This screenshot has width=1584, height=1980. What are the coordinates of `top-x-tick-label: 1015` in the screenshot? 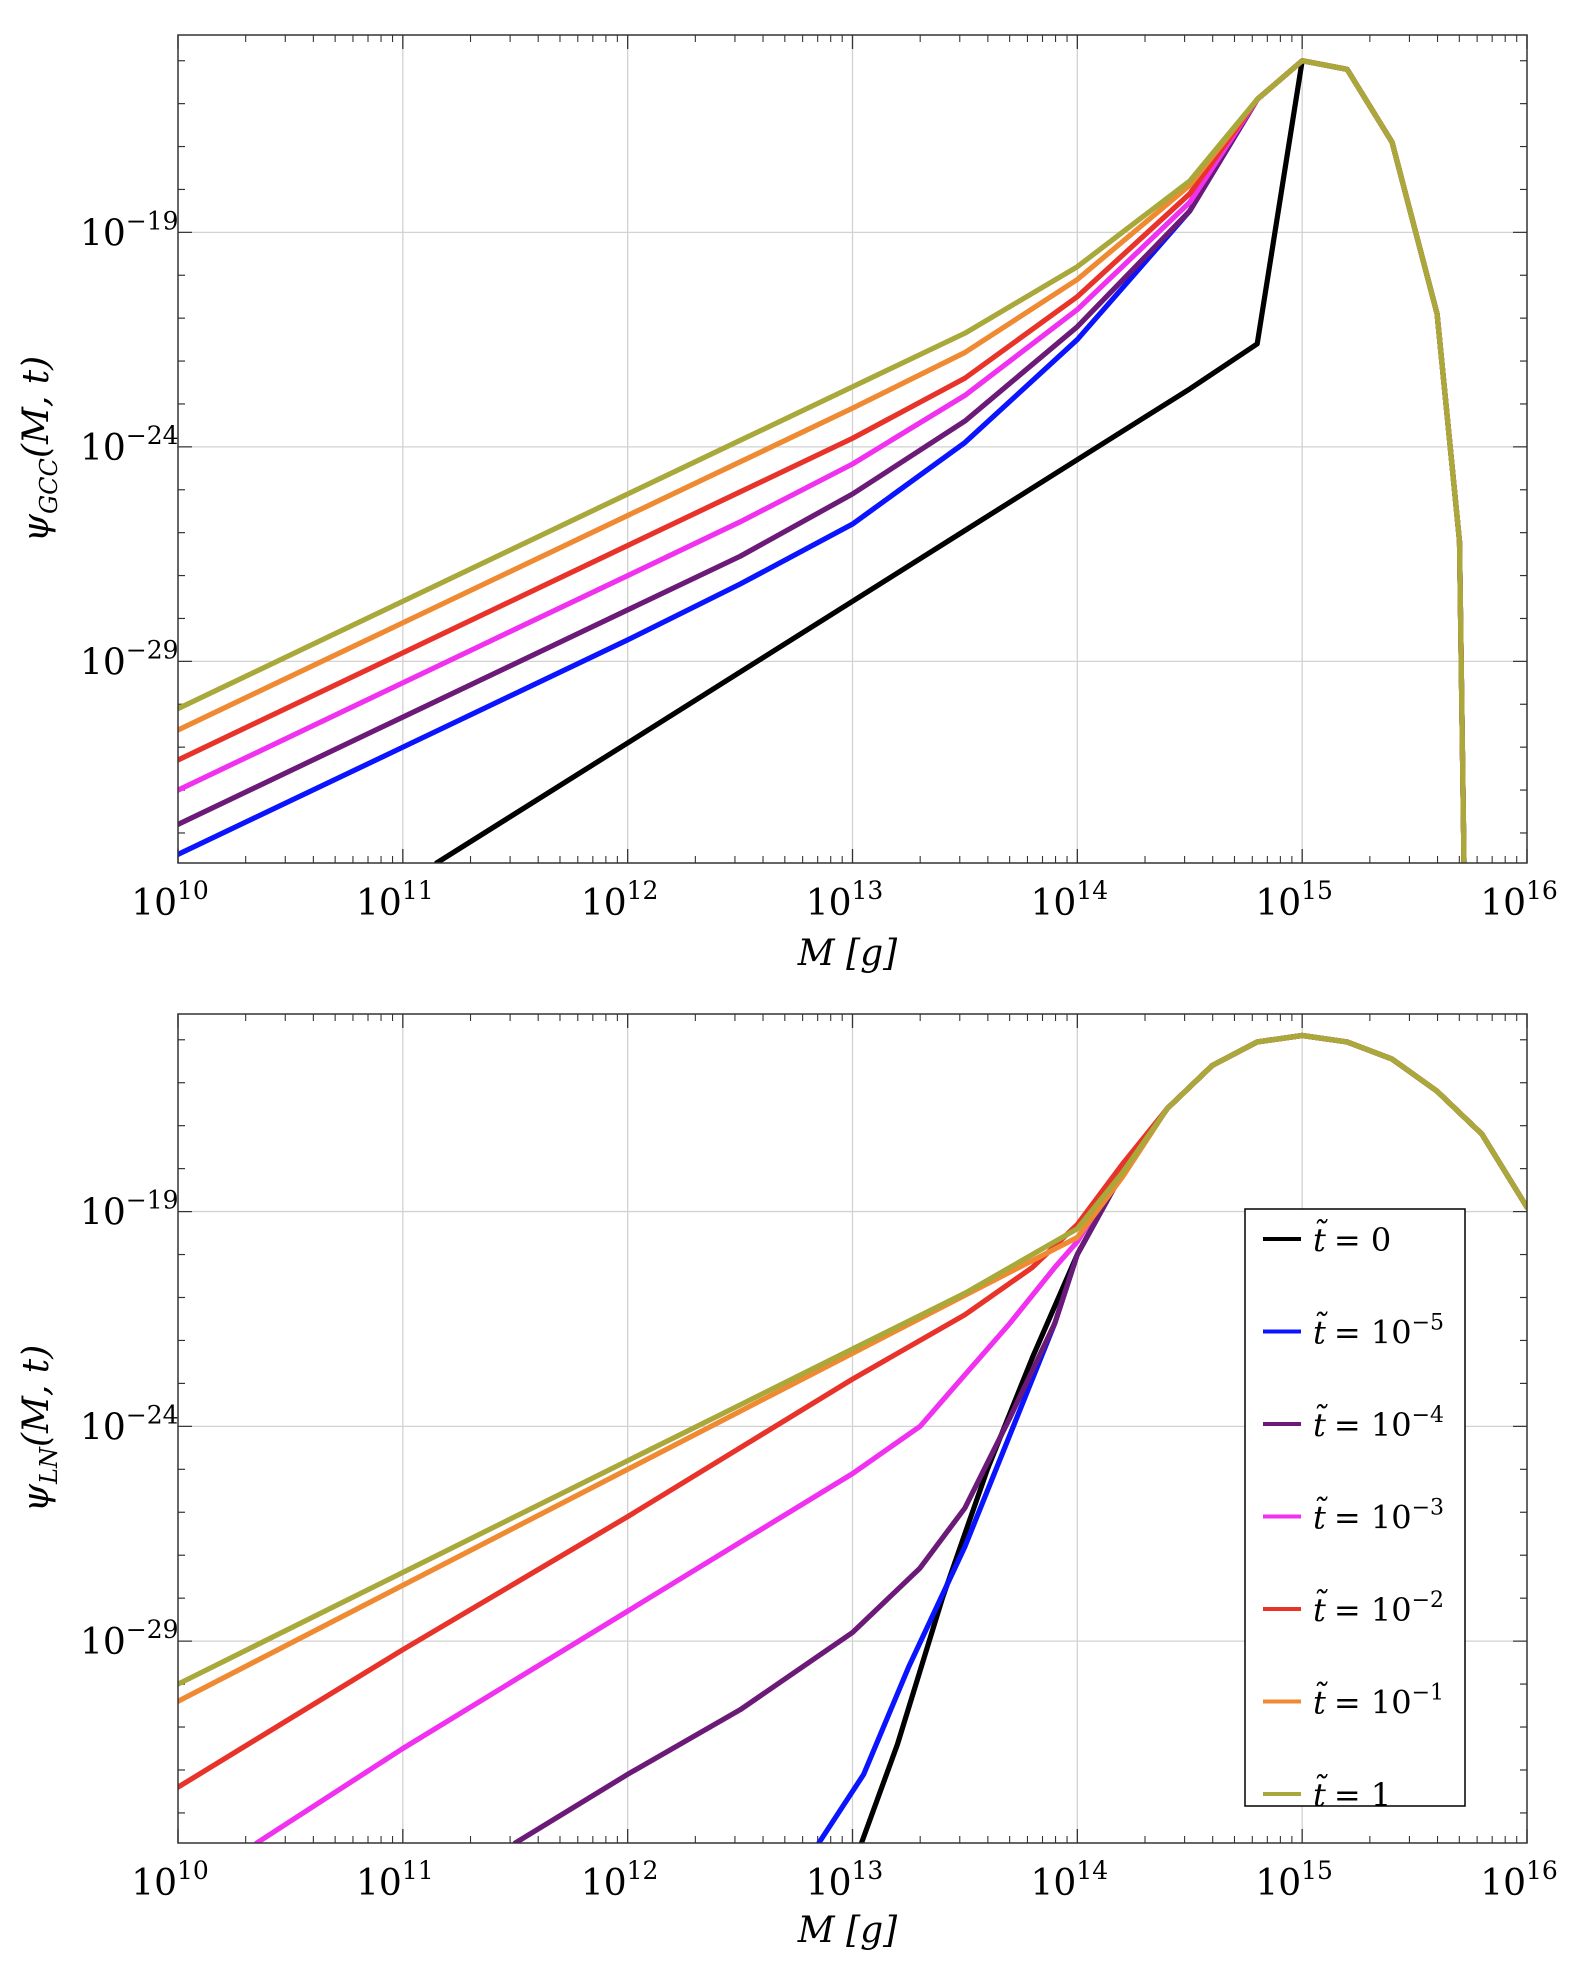 It's located at (1294, 900).